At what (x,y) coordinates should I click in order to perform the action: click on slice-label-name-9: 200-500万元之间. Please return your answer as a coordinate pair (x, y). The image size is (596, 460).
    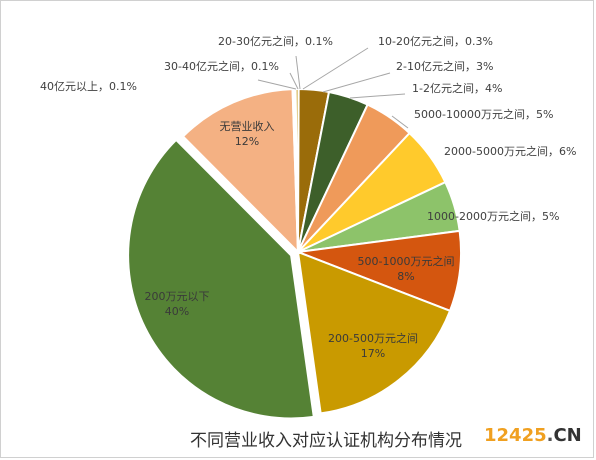
    Looking at the image, I should click on (373, 338).